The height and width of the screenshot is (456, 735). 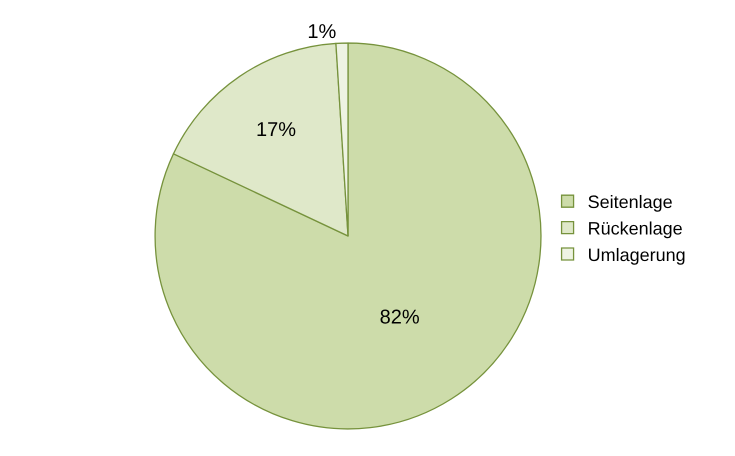 I want to click on data-label: 1%, so click(x=321, y=32).